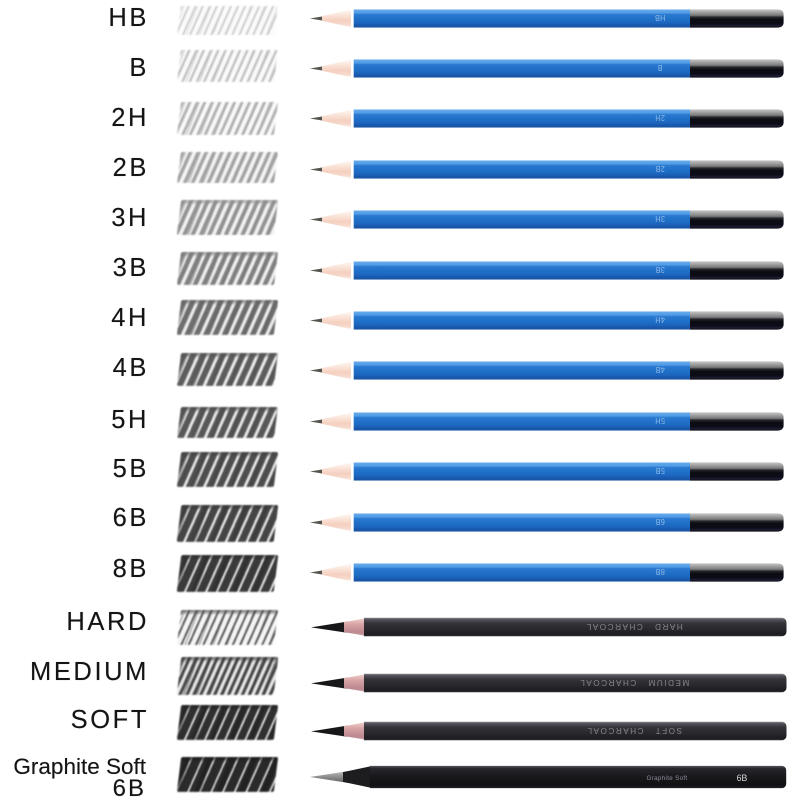 Image resolution: width=800 pixels, height=800 pixels. What do you see at coordinates (660, 319) in the screenshot?
I see `svg-text: 4H` at bounding box center [660, 319].